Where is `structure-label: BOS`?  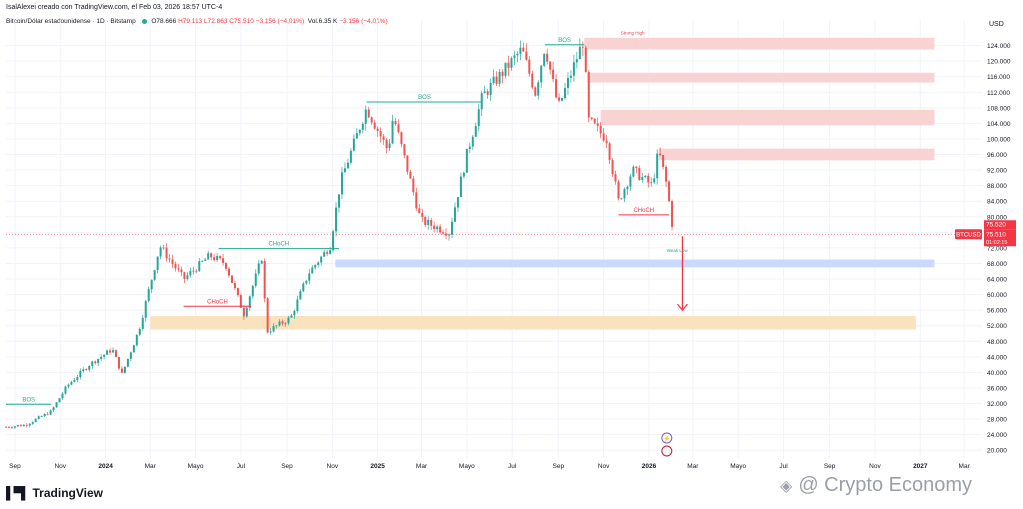
structure-label: BOS is located at coordinates (564, 41).